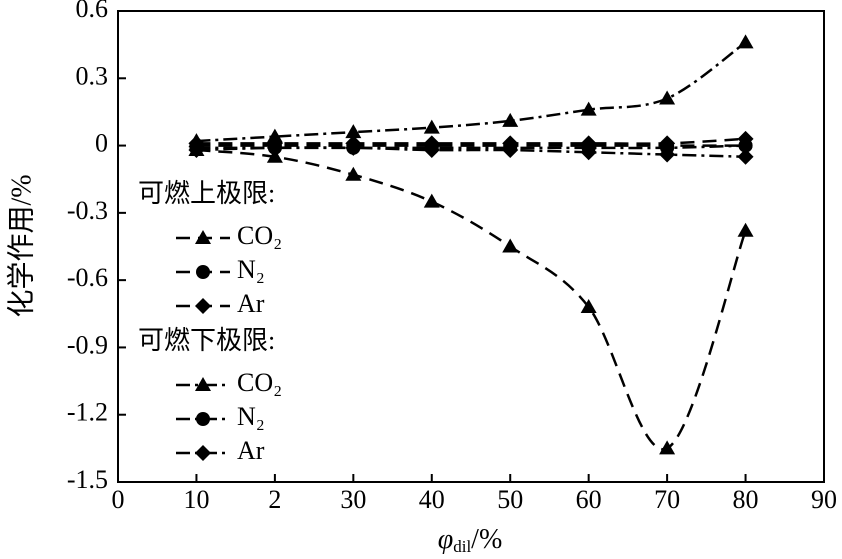  What do you see at coordinates (274, 499) in the screenshot?
I see `x-tick-label: 2` at bounding box center [274, 499].